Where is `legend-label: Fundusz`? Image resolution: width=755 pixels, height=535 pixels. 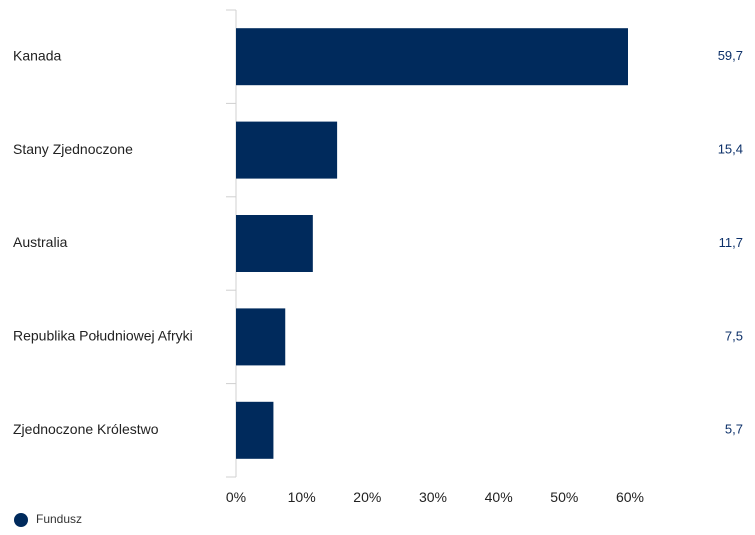
legend-label: Fundusz is located at coordinates (59, 519).